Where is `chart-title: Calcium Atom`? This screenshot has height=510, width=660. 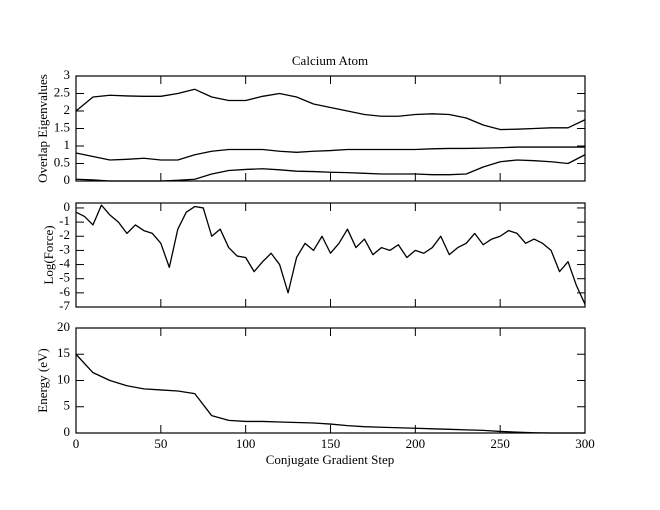
chart-title: Calcium Atom is located at coordinates (330, 60).